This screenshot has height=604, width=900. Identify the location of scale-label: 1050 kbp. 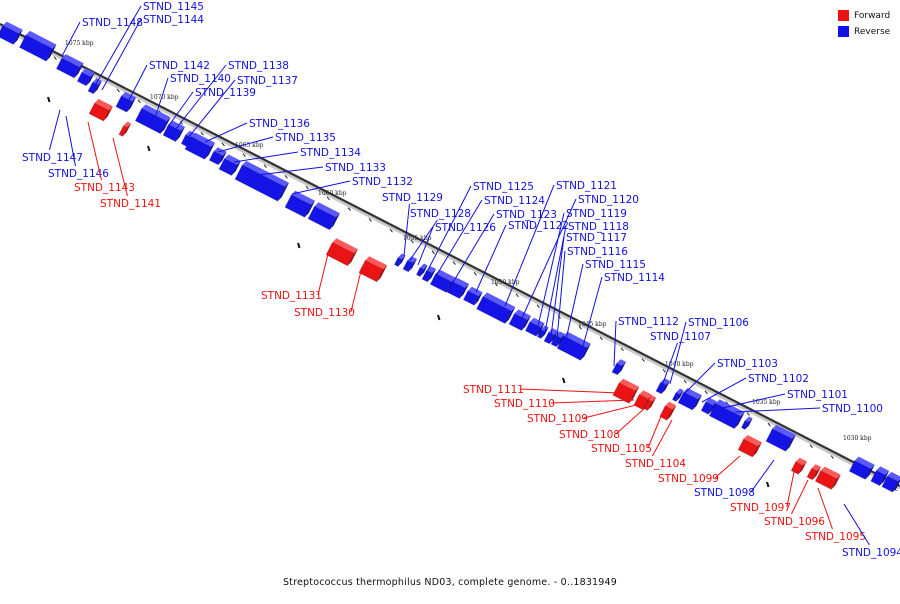
(505, 282).